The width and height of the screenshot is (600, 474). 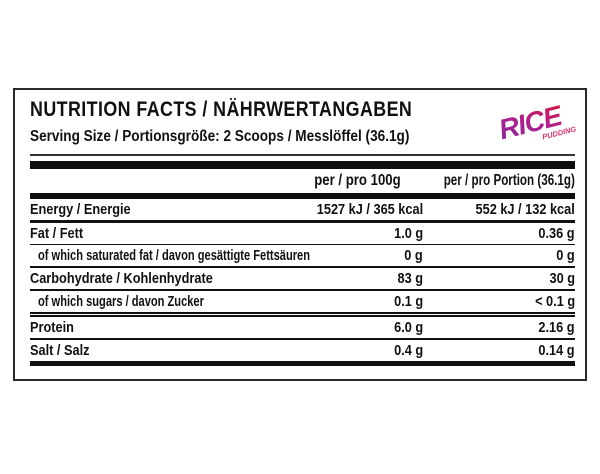 What do you see at coordinates (554, 301) in the screenshot?
I see `row-portion-value: < 0.1 g` at bounding box center [554, 301].